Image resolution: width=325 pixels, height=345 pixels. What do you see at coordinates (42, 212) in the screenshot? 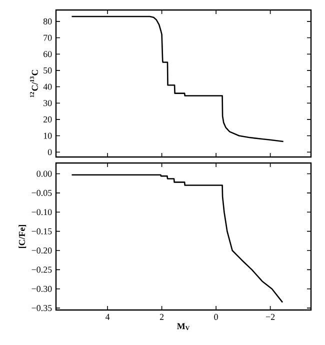
I see `y-tick-label: −0.10` at bounding box center [42, 212].